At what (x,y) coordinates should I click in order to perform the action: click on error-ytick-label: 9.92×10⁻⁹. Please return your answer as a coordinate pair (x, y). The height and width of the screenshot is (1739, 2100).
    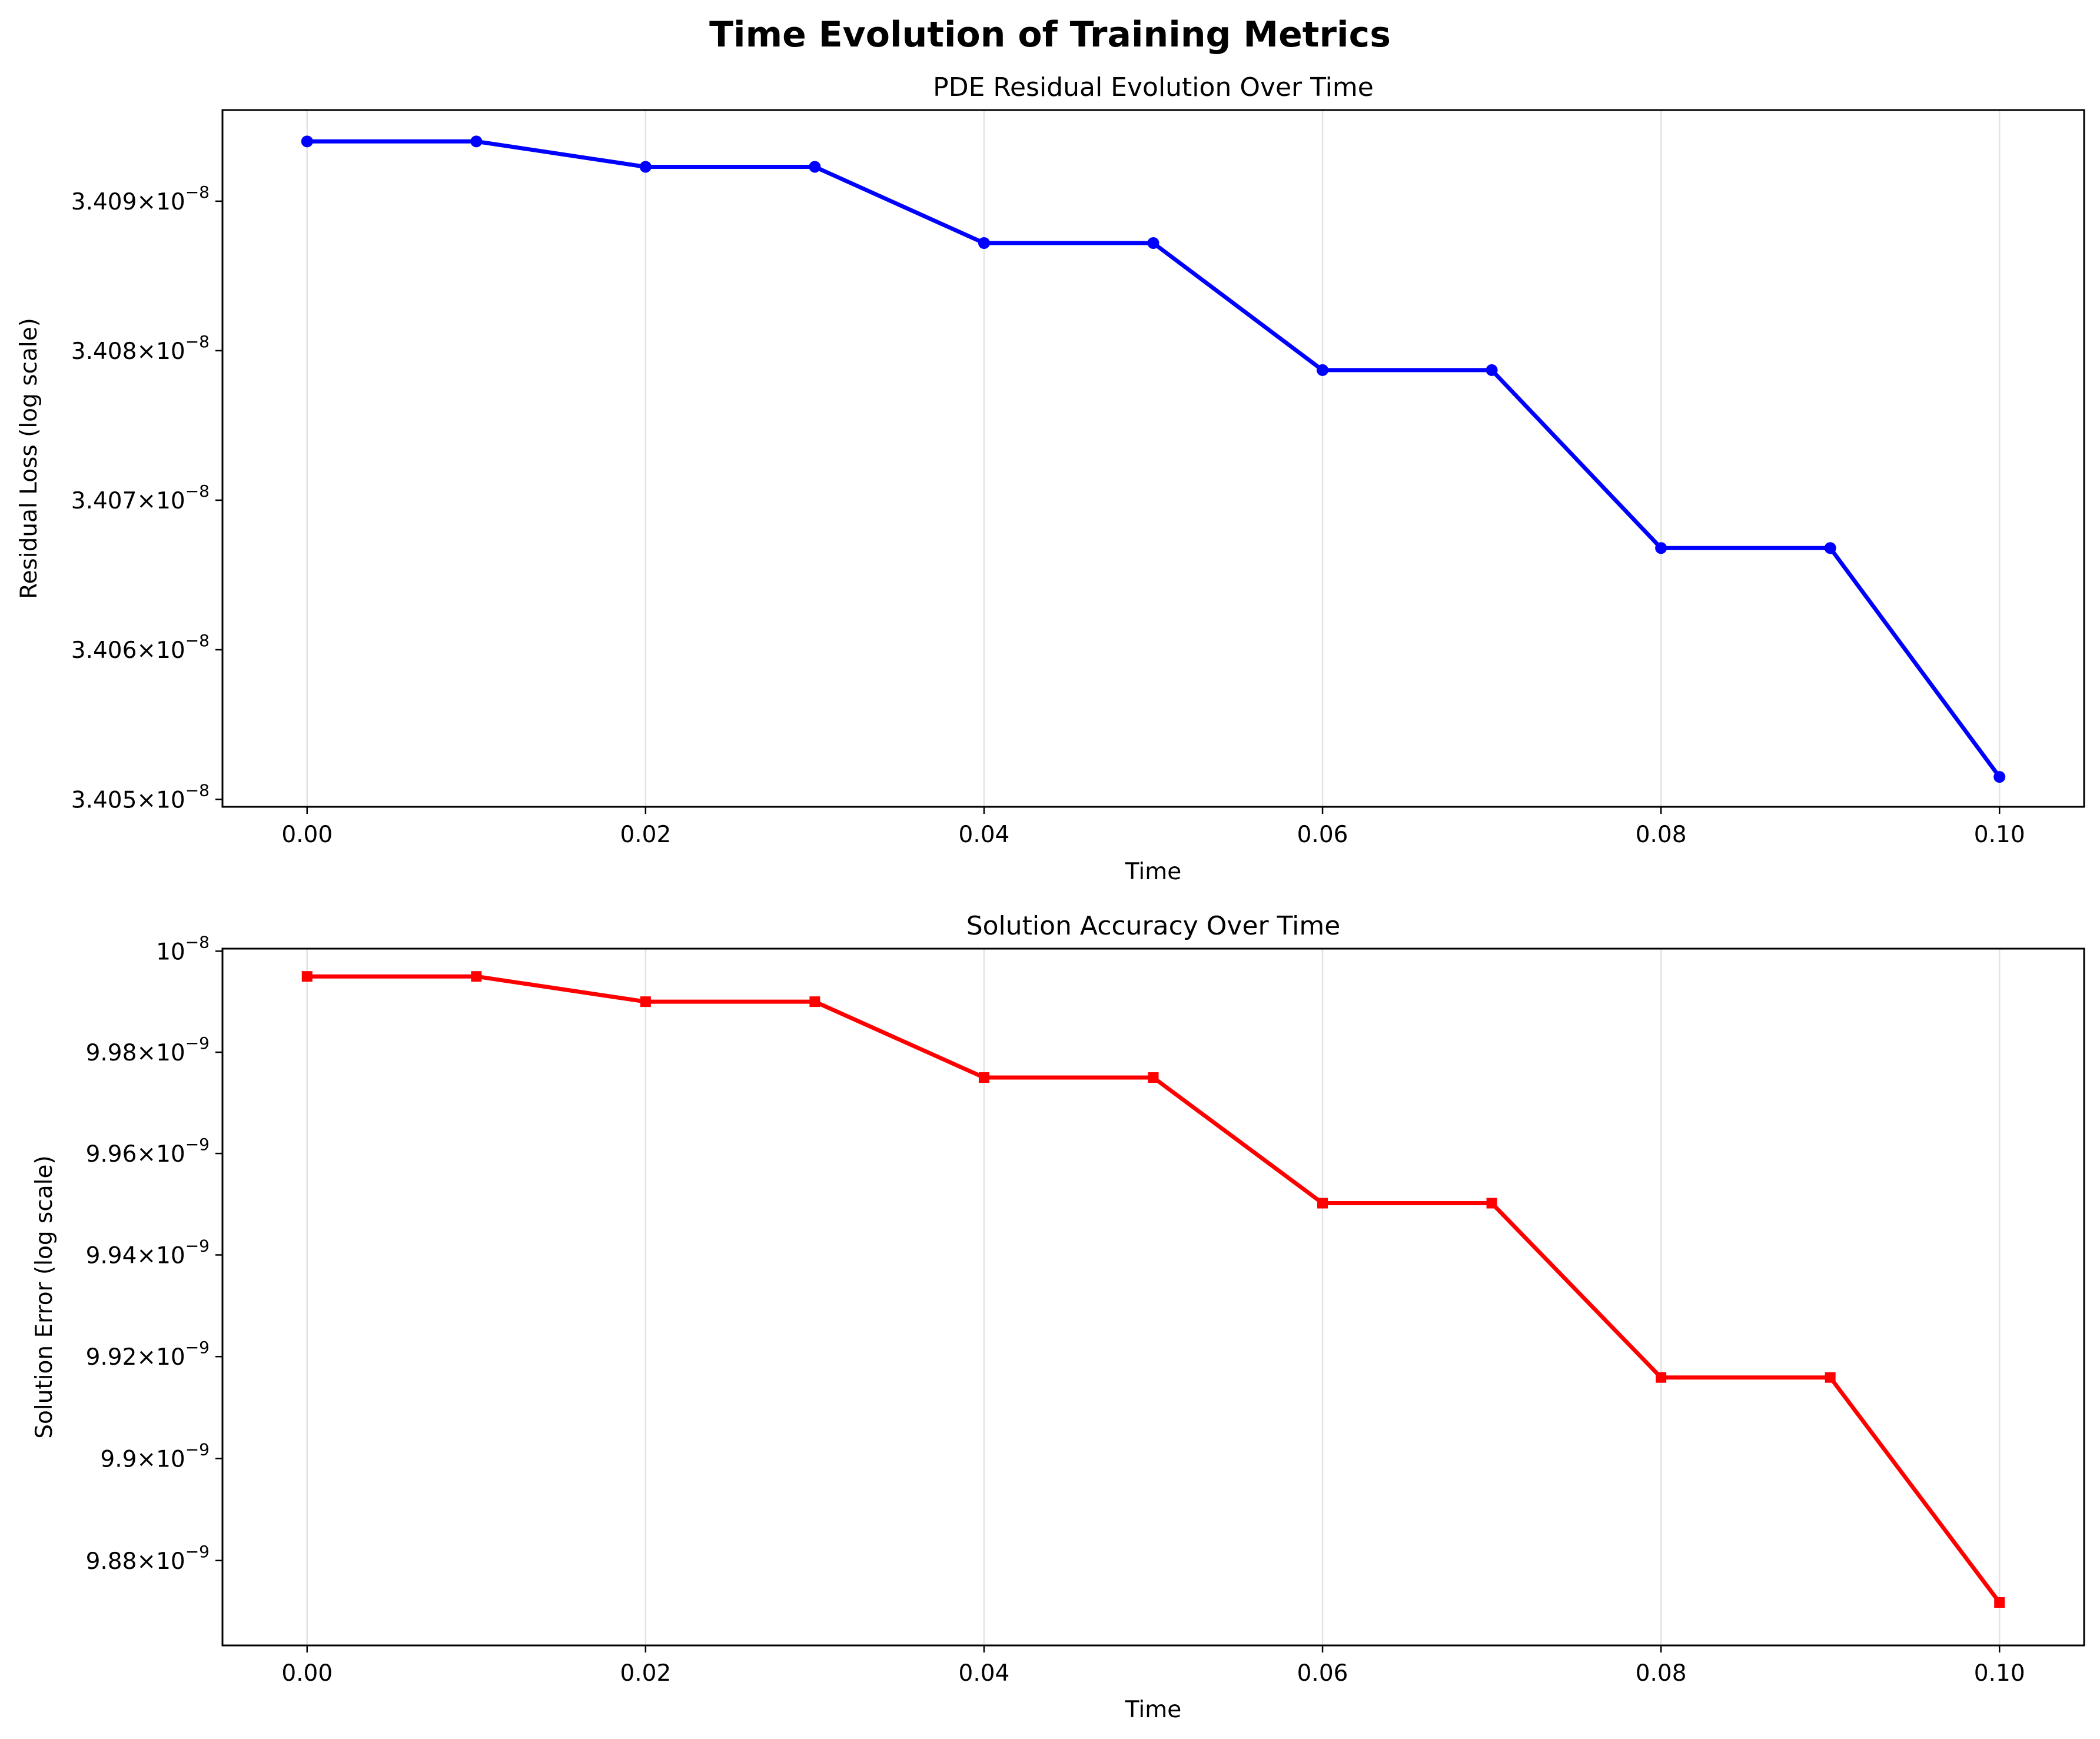
    Looking at the image, I should click on (148, 1354).